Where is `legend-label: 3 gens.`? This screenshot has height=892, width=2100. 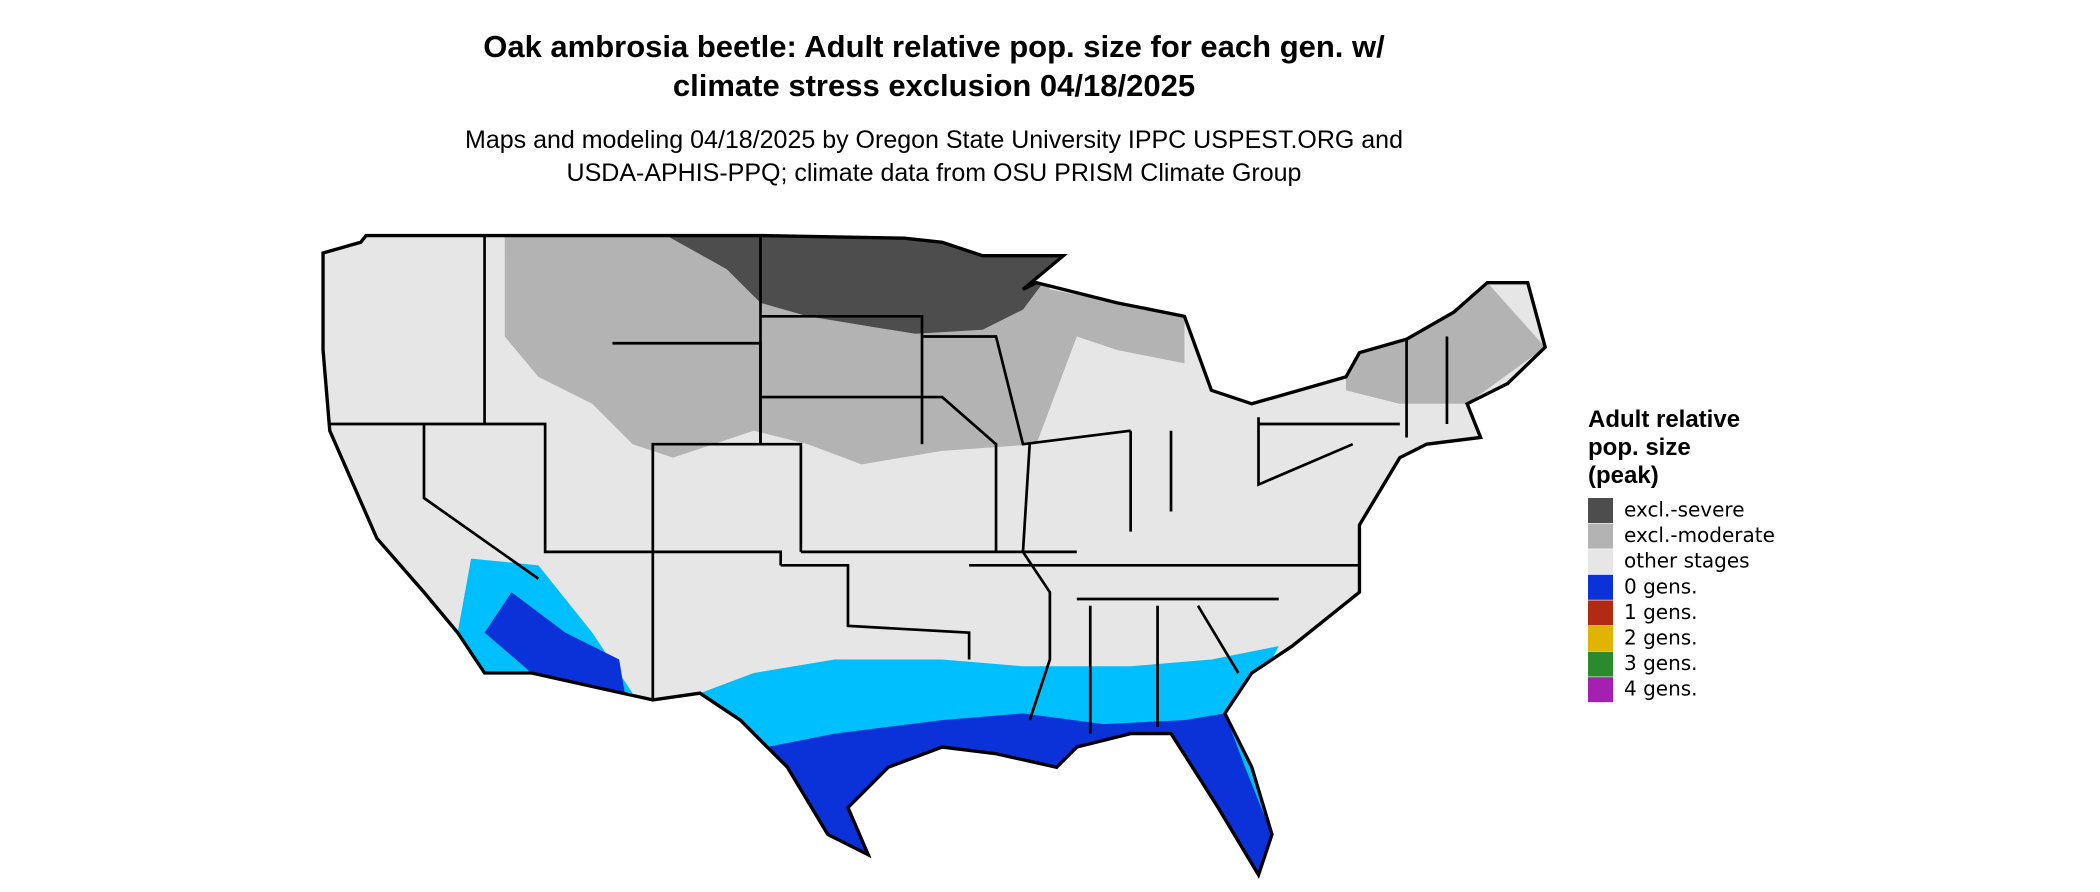 legend-label: 3 gens. is located at coordinates (1661, 663).